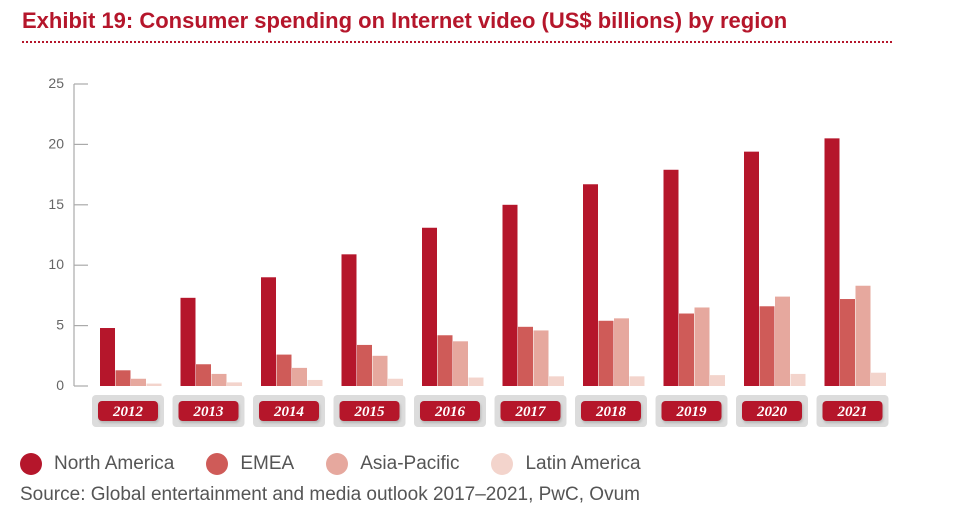 The width and height of the screenshot is (973, 506). I want to click on bar-north-america-2018, so click(590, 285).